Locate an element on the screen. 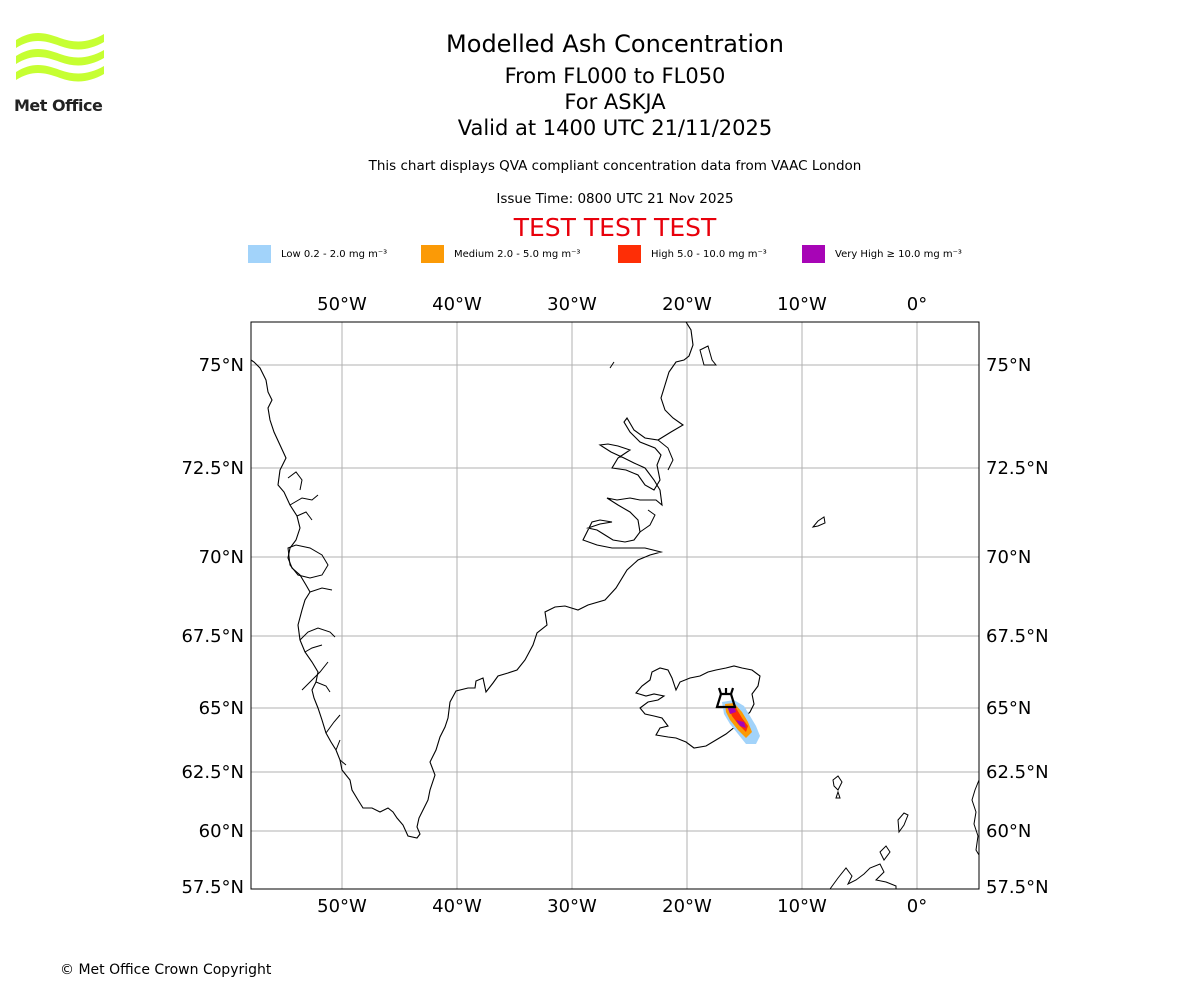 The image size is (1200, 1000). met-office-logo: Met Office is located at coordinates (60, 72).